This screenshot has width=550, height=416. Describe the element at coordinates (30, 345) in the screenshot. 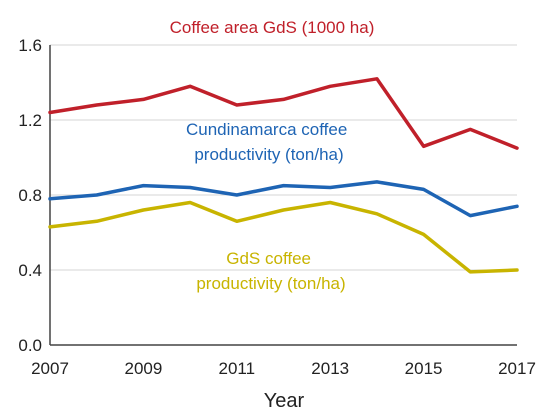

I see `y-tick-label: 0.0` at that location.